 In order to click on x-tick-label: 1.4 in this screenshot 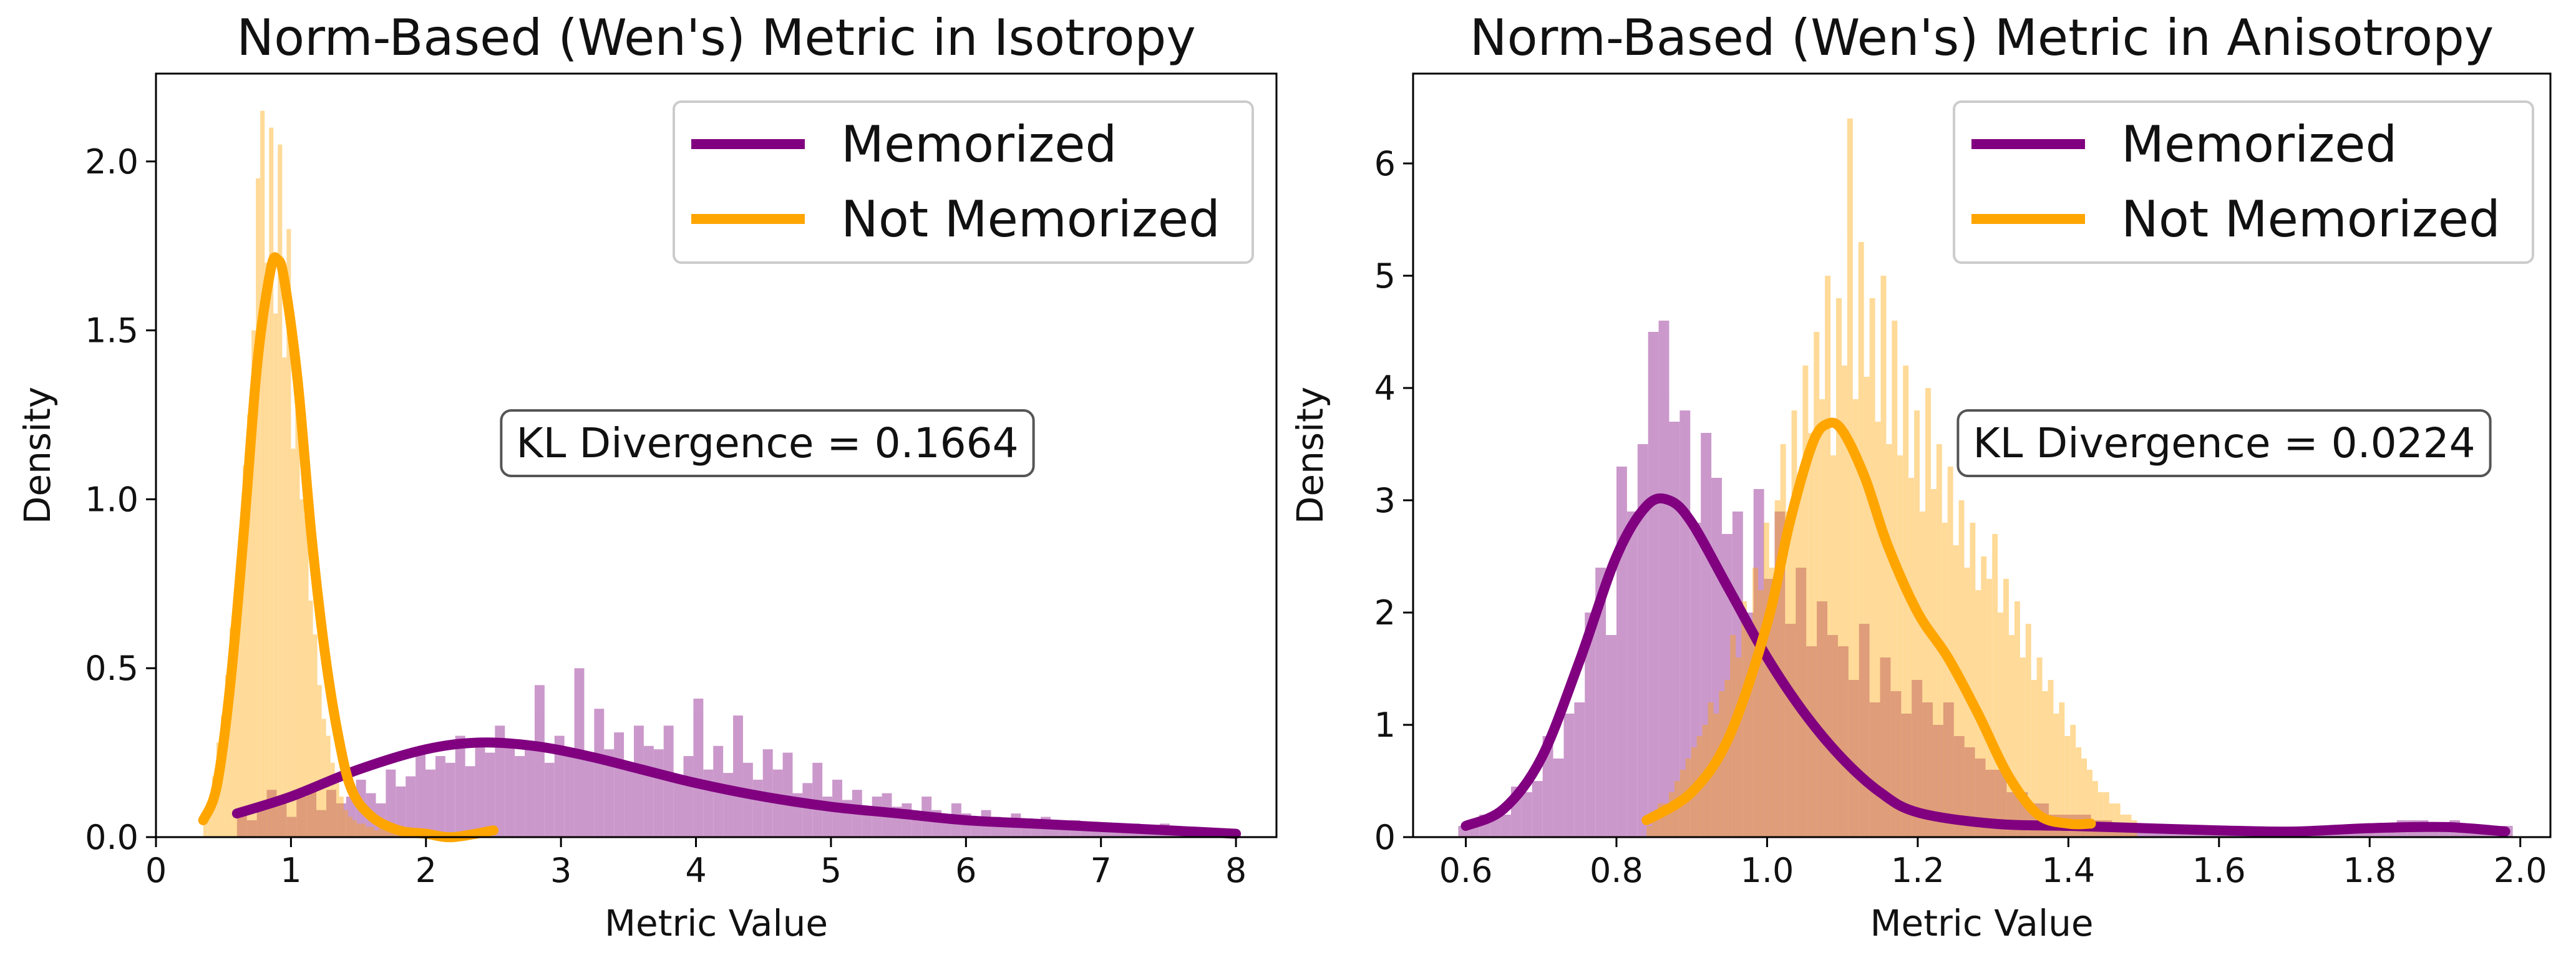, I will do `click(2068, 870)`.